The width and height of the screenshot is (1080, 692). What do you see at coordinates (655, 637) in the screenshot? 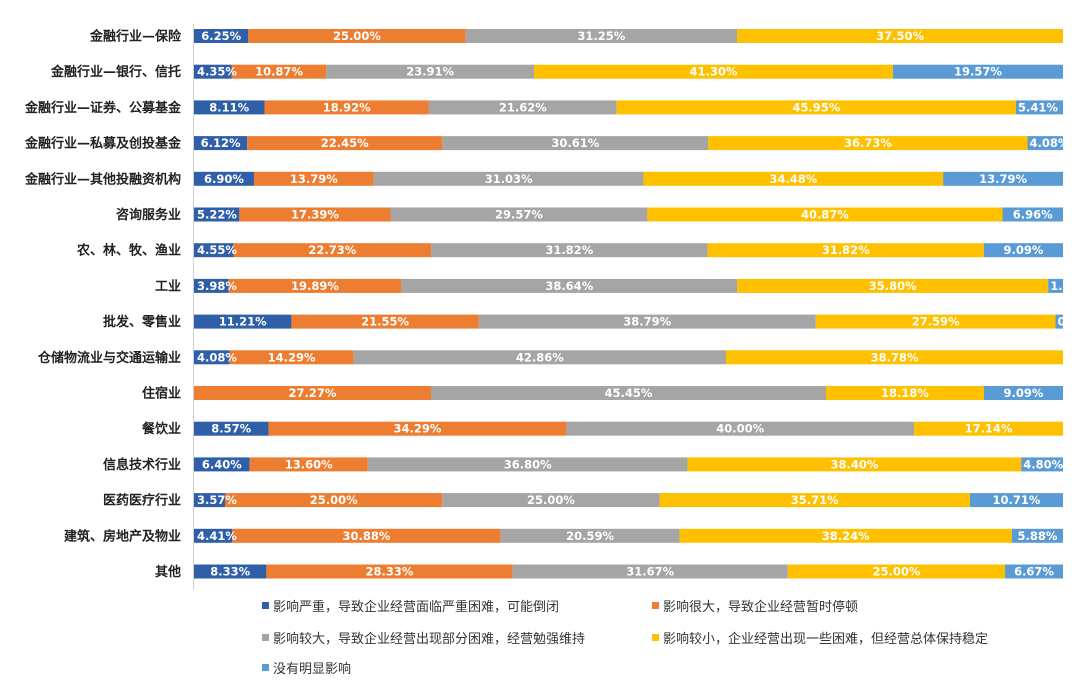
I see `legend-swatch-small` at bounding box center [655, 637].